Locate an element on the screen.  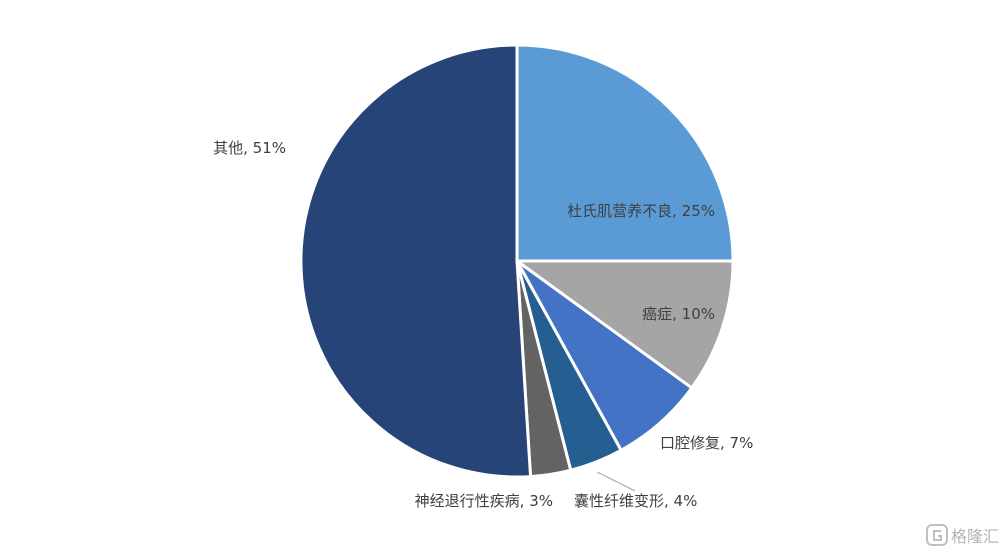
slice-label-neurodegenerative: 神经退行性疾病, 3% is located at coordinates (484, 501).